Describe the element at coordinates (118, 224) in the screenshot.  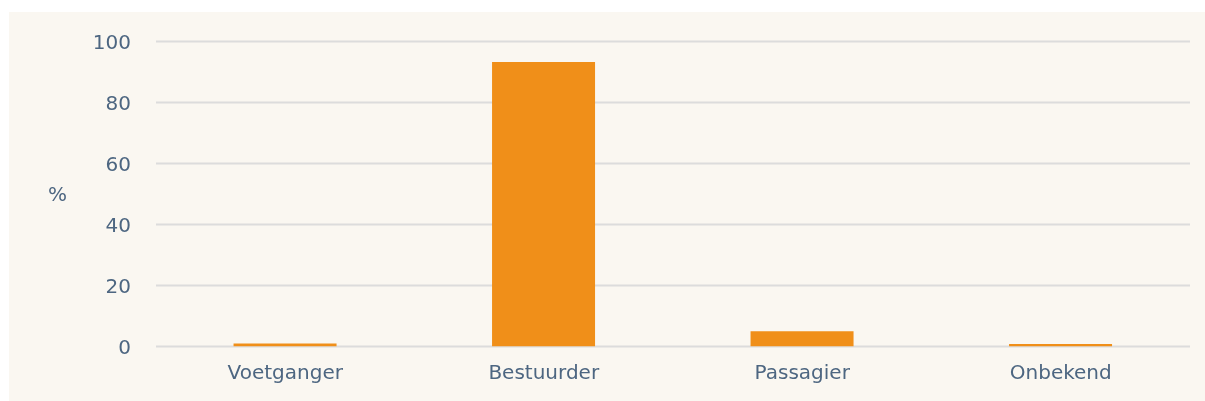
I see `y-tick-label: 40` at that location.